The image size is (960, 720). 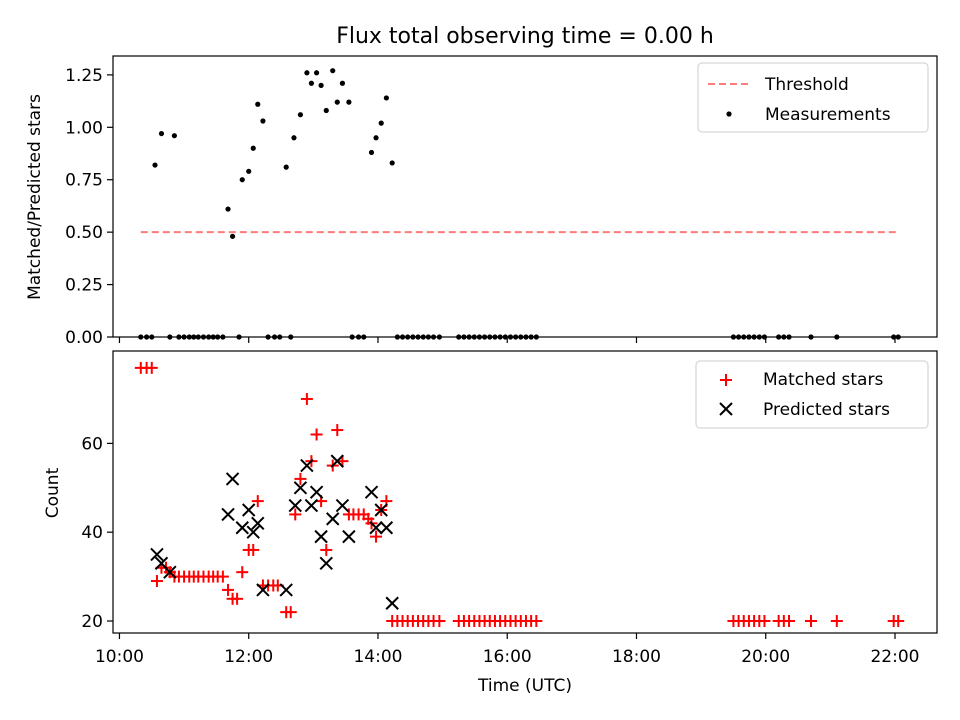 I want to click on top-y-tick-label: 1.25, so click(x=84, y=76).